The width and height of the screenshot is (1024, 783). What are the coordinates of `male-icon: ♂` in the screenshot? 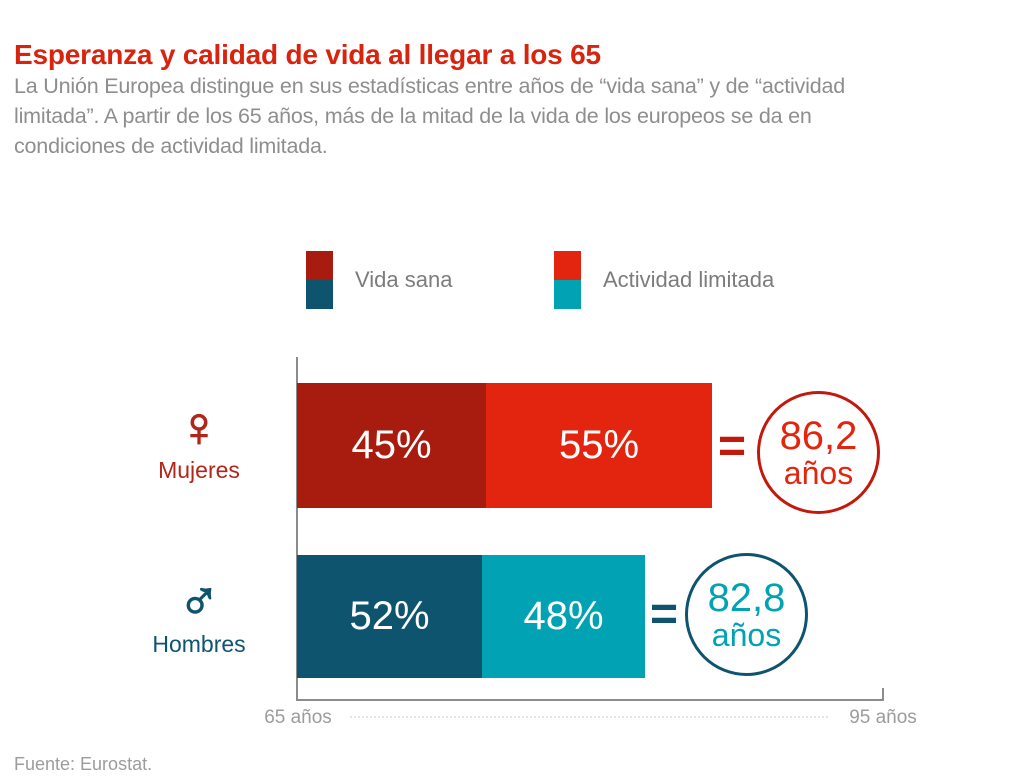 It's located at (198, 600).